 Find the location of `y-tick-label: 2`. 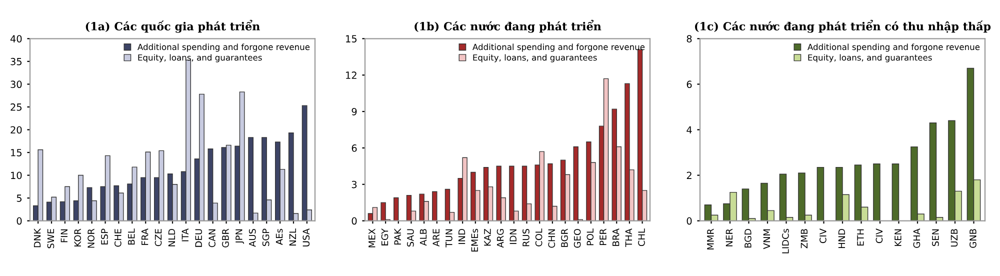

y-tick-label: 2 is located at coordinates (689, 175).